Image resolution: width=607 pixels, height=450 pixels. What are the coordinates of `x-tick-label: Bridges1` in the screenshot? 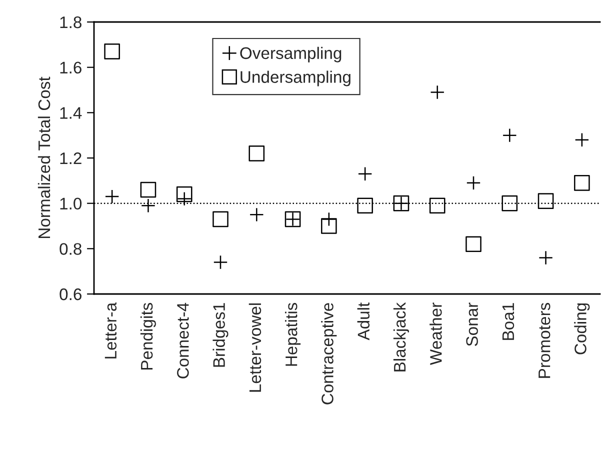 It's located at (220, 335).